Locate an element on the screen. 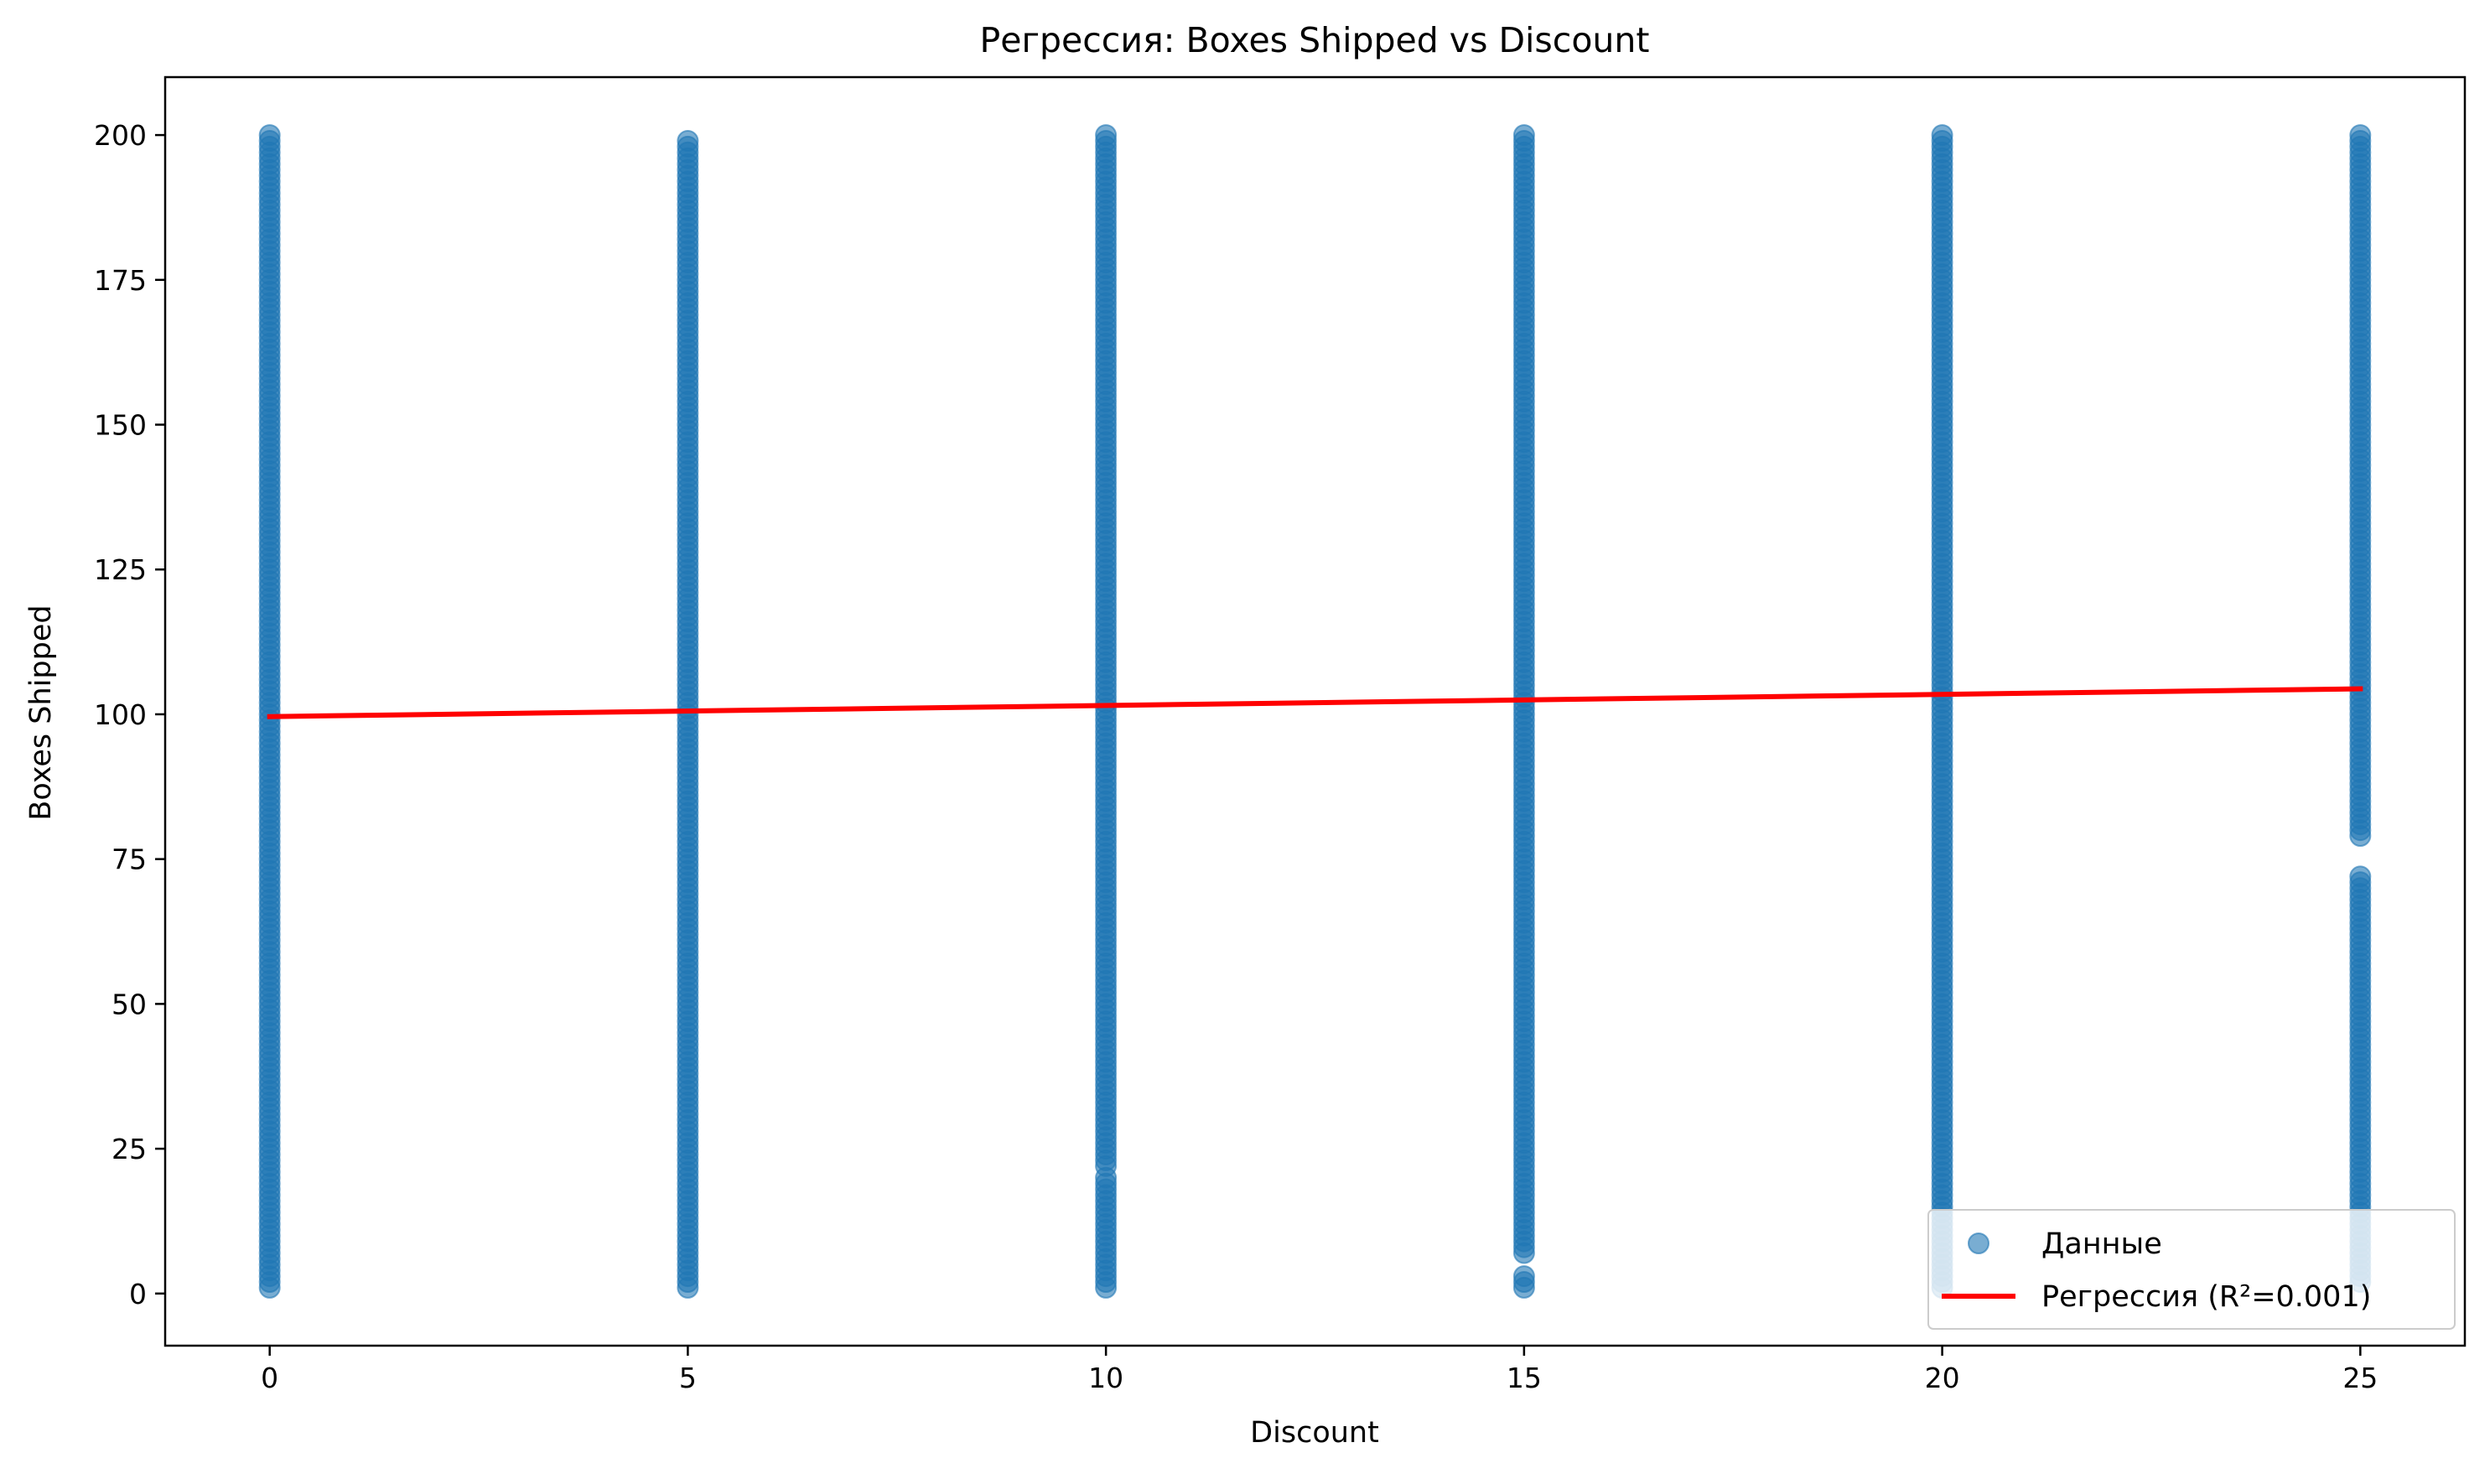 This screenshot has height=1484, width=2490. y-tick-label: 175 is located at coordinates (120, 280).